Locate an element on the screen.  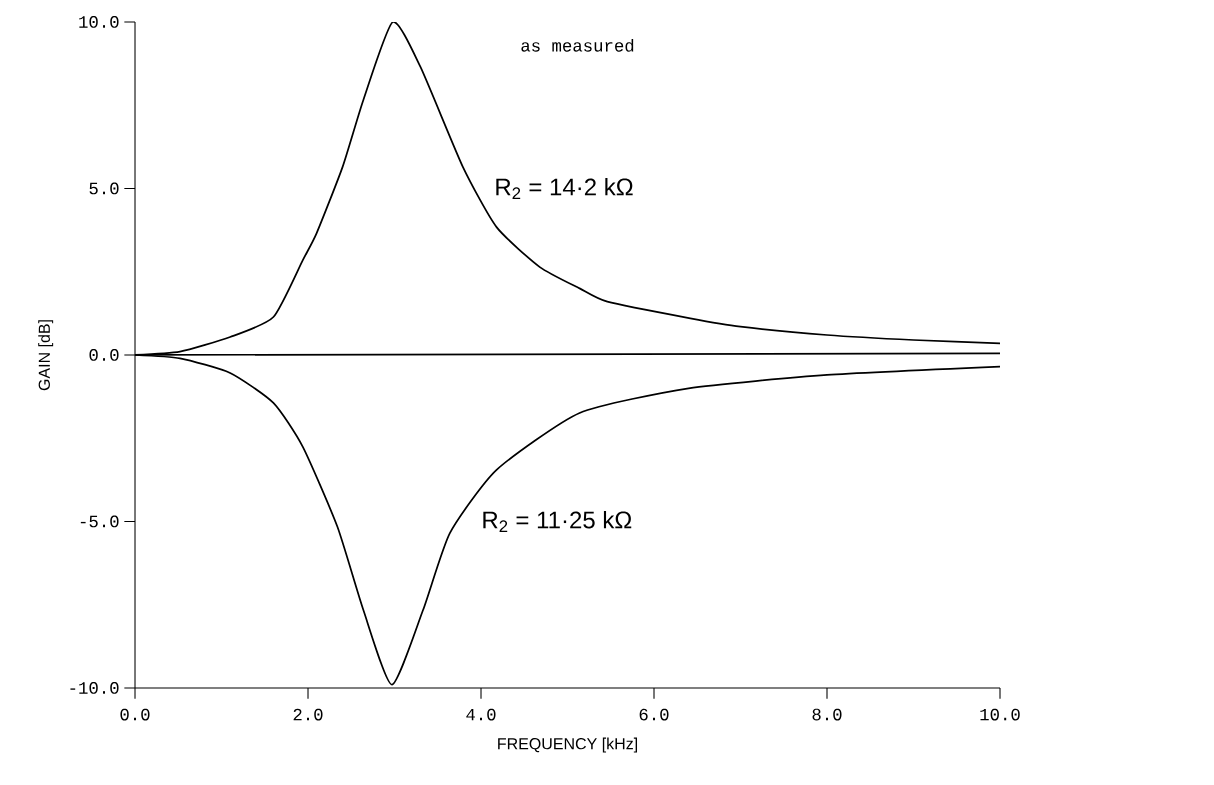
y-tick-label: -5.0 is located at coordinates (99, 521).